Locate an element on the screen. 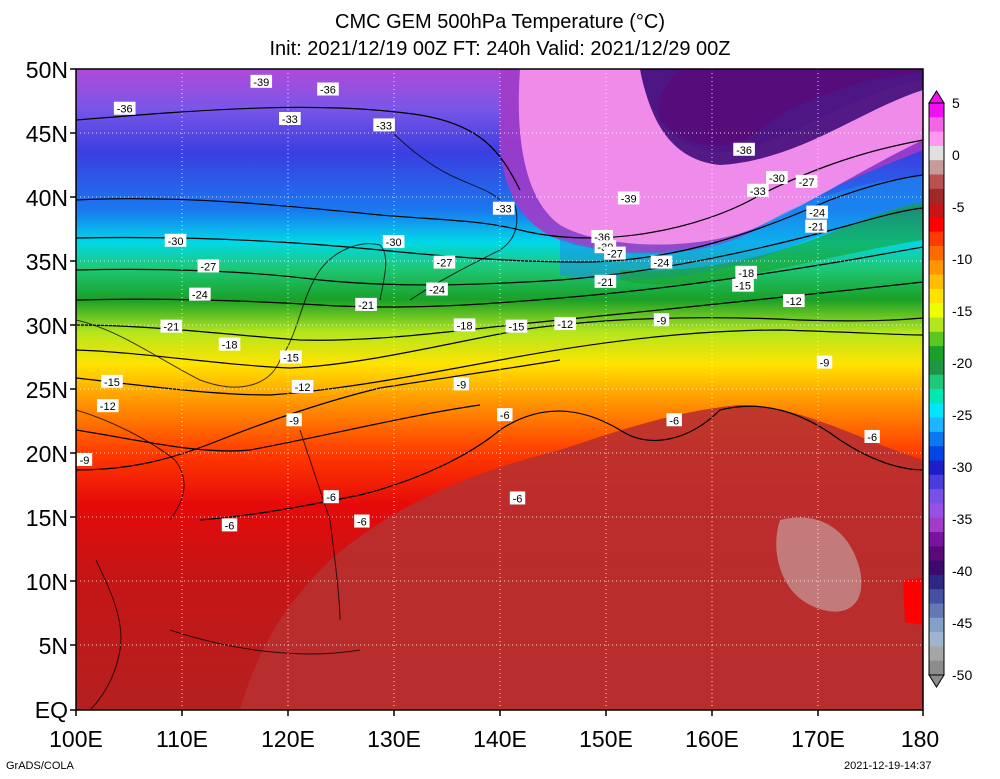 The height and width of the screenshot is (779, 1000). lat-label: 10N is located at coordinates (46, 582).